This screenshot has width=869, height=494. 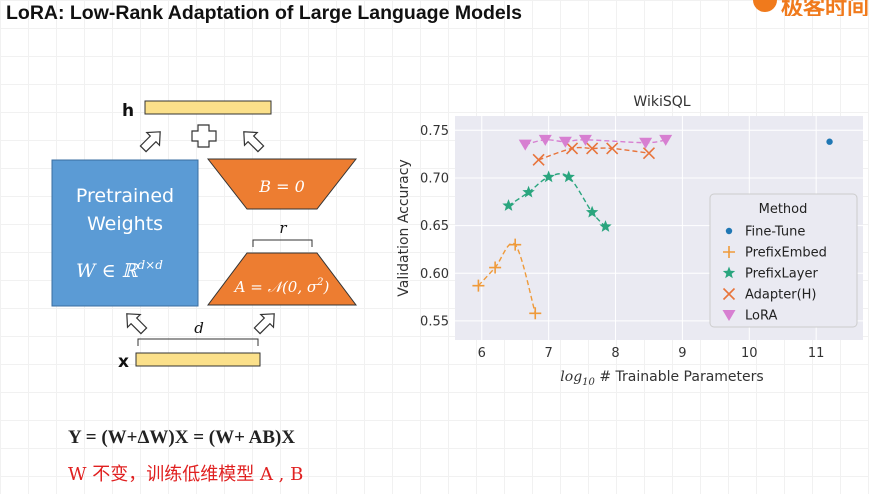 I want to click on legend-label-prefixembed: PrefixEmbed, so click(x=786, y=253).